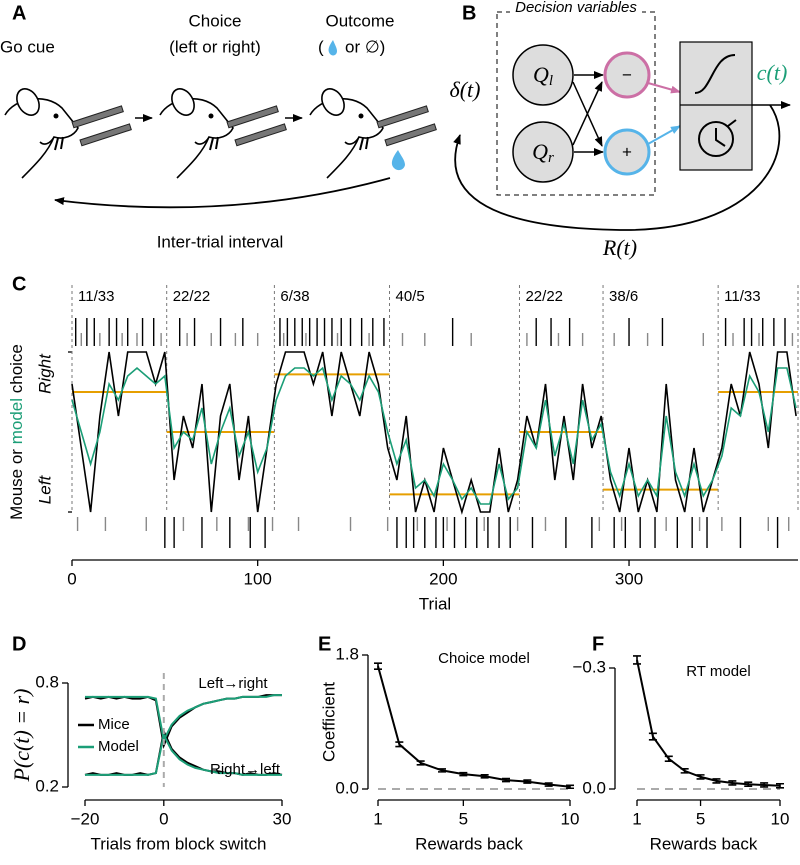 Image resolution: width=800 pixels, height=865 pixels. What do you see at coordinates (465, 89) in the screenshot?
I see `prediction-error: δ(t)` at bounding box center [465, 89].